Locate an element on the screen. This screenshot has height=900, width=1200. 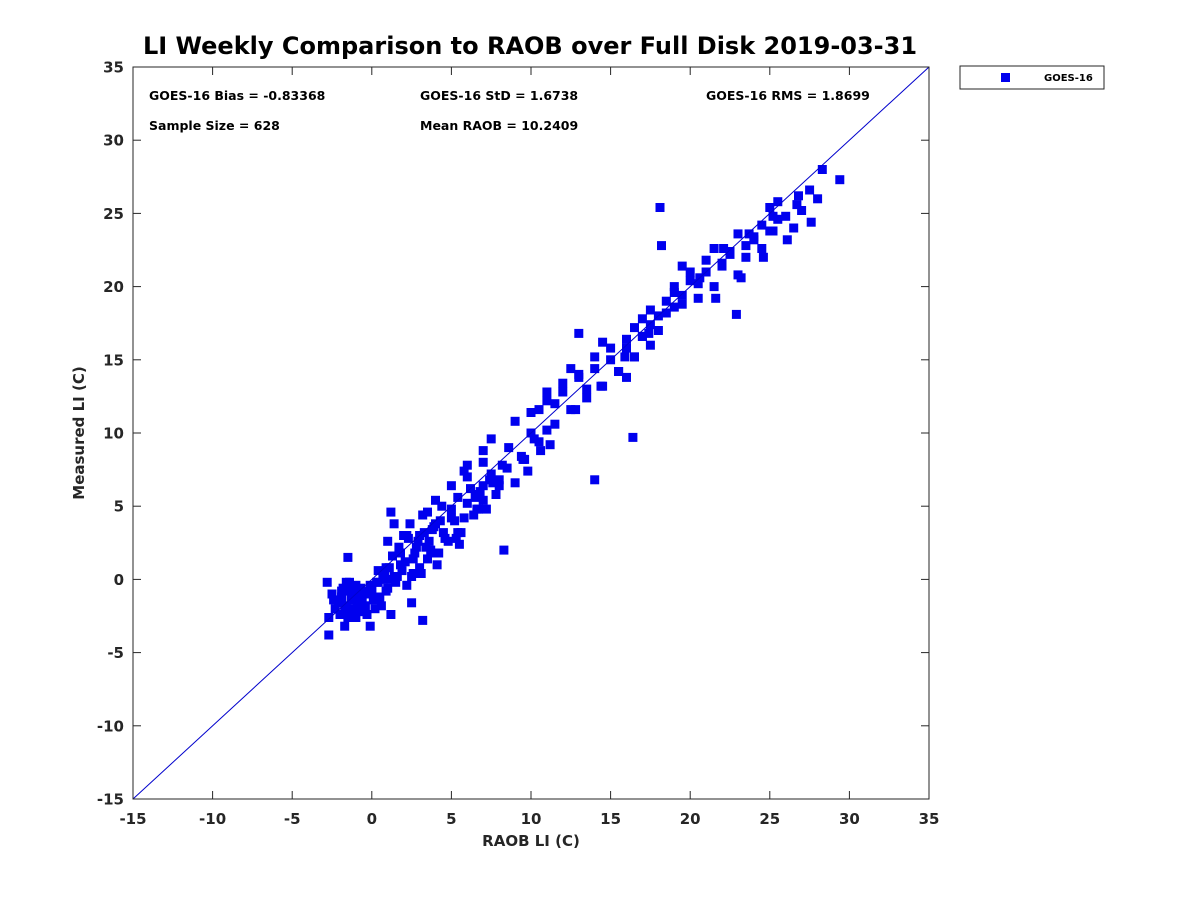
y-tick-label: 35 is located at coordinates (113, 68).